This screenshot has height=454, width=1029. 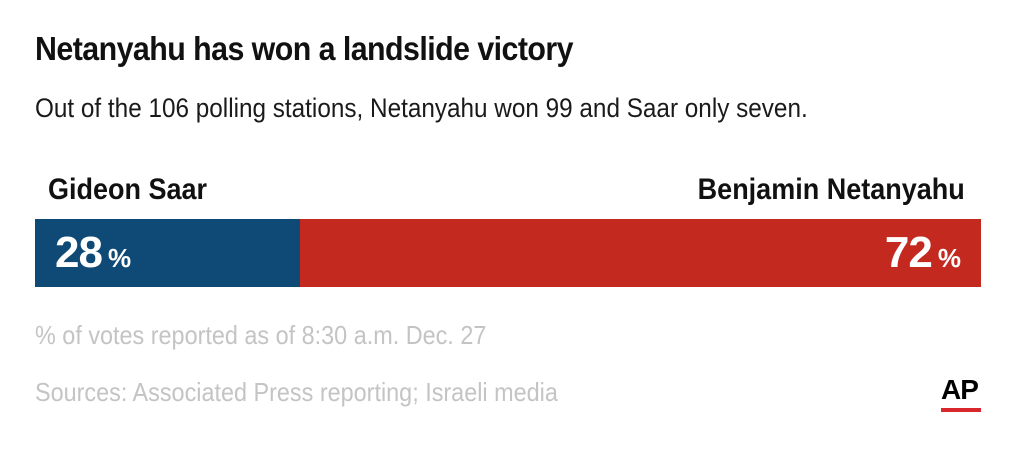 What do you see at coordinates (128, 189) in the screenshot?
I see `candidate-label-saar: Gideon Saar` at bounding box center [128, 189].